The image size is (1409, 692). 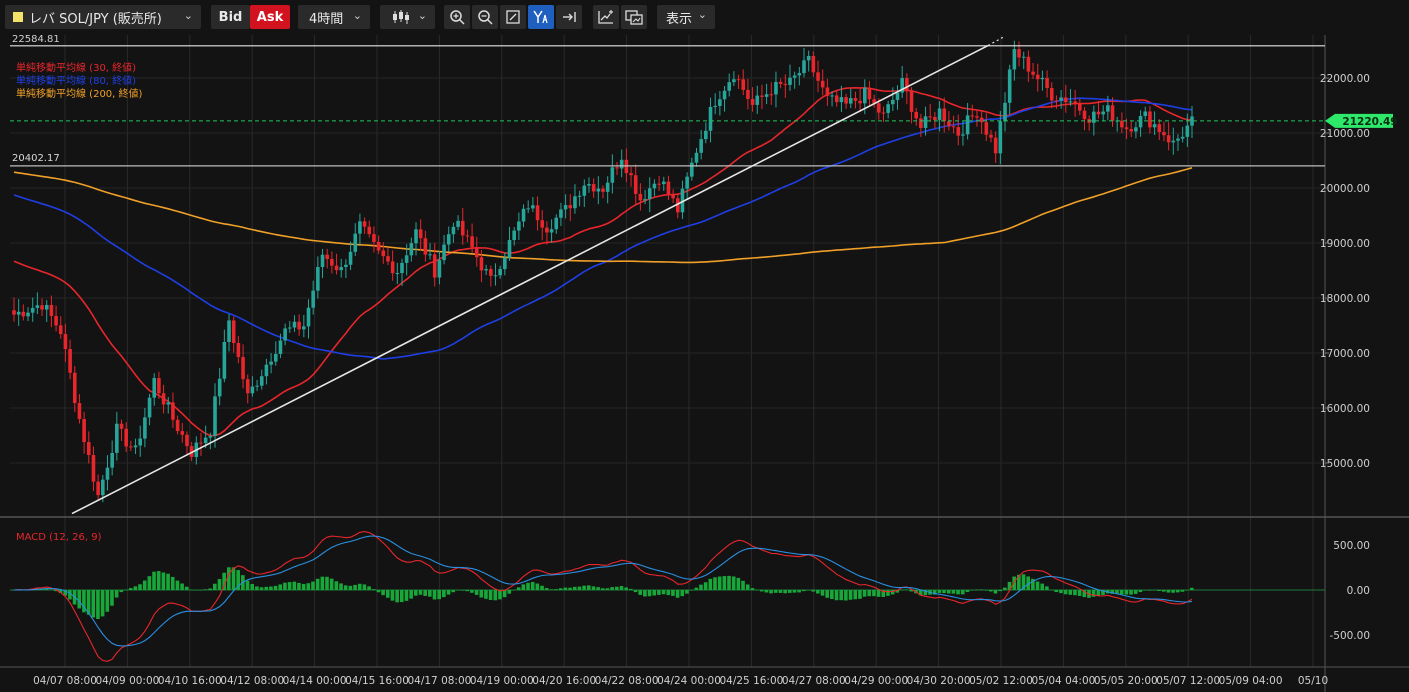 What do you see at coordinates (103, 17) in the screenshot?
I see `symbol-selector: レバ SOL/JPY (販売所) ⌄` at bounding box center [103, 17].